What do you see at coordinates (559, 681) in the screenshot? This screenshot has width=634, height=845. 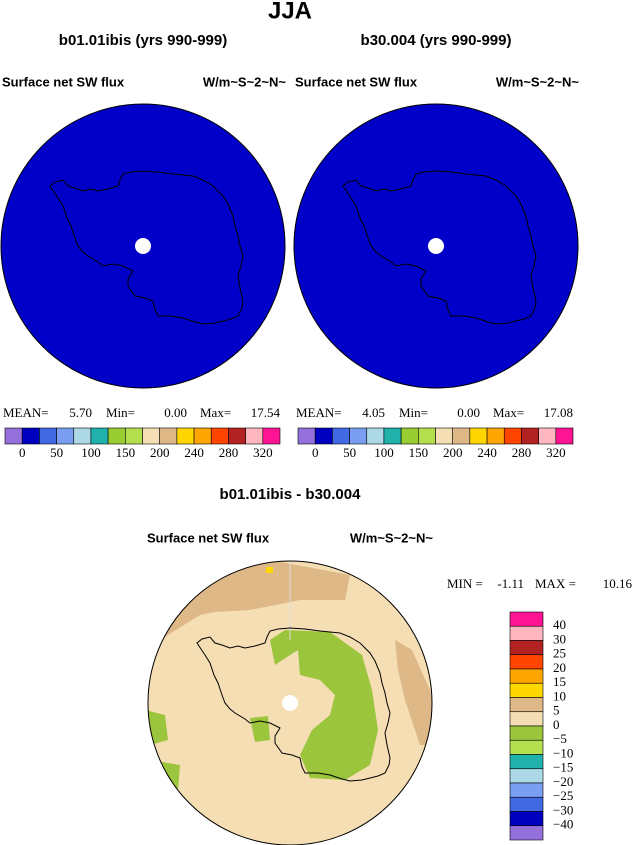 I see `colorbar-label: 15` at bounding box center [559, 681].